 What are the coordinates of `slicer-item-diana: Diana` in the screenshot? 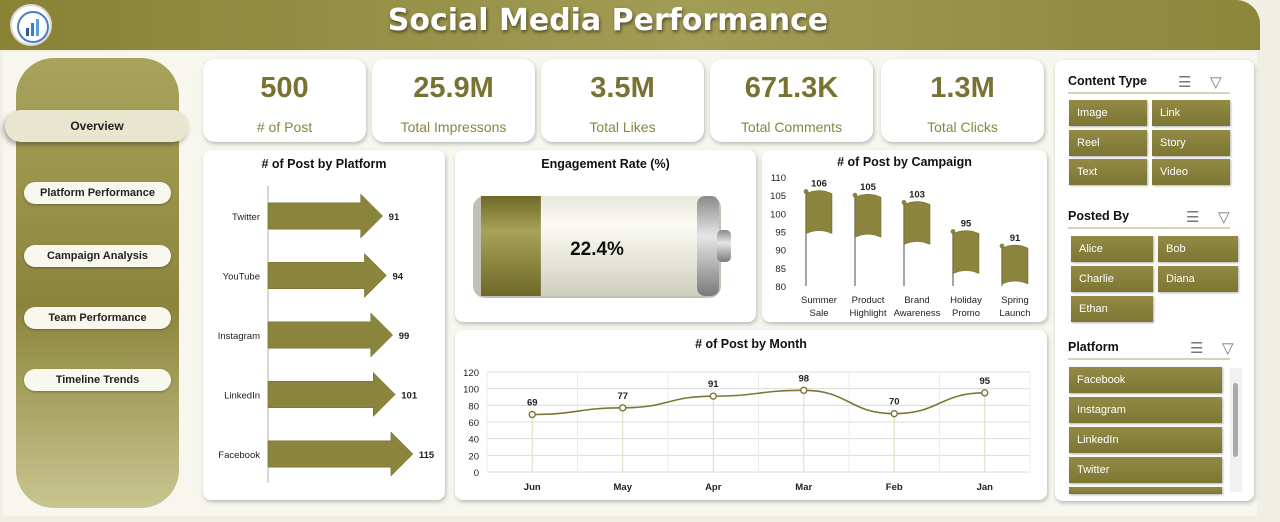 It's located at (1198, 279).